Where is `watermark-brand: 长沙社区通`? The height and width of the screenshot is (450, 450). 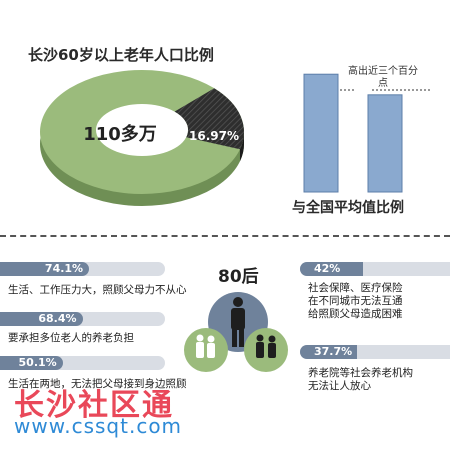 watermark-brand: 长沙社区通 is located at coordinates (94, 405).